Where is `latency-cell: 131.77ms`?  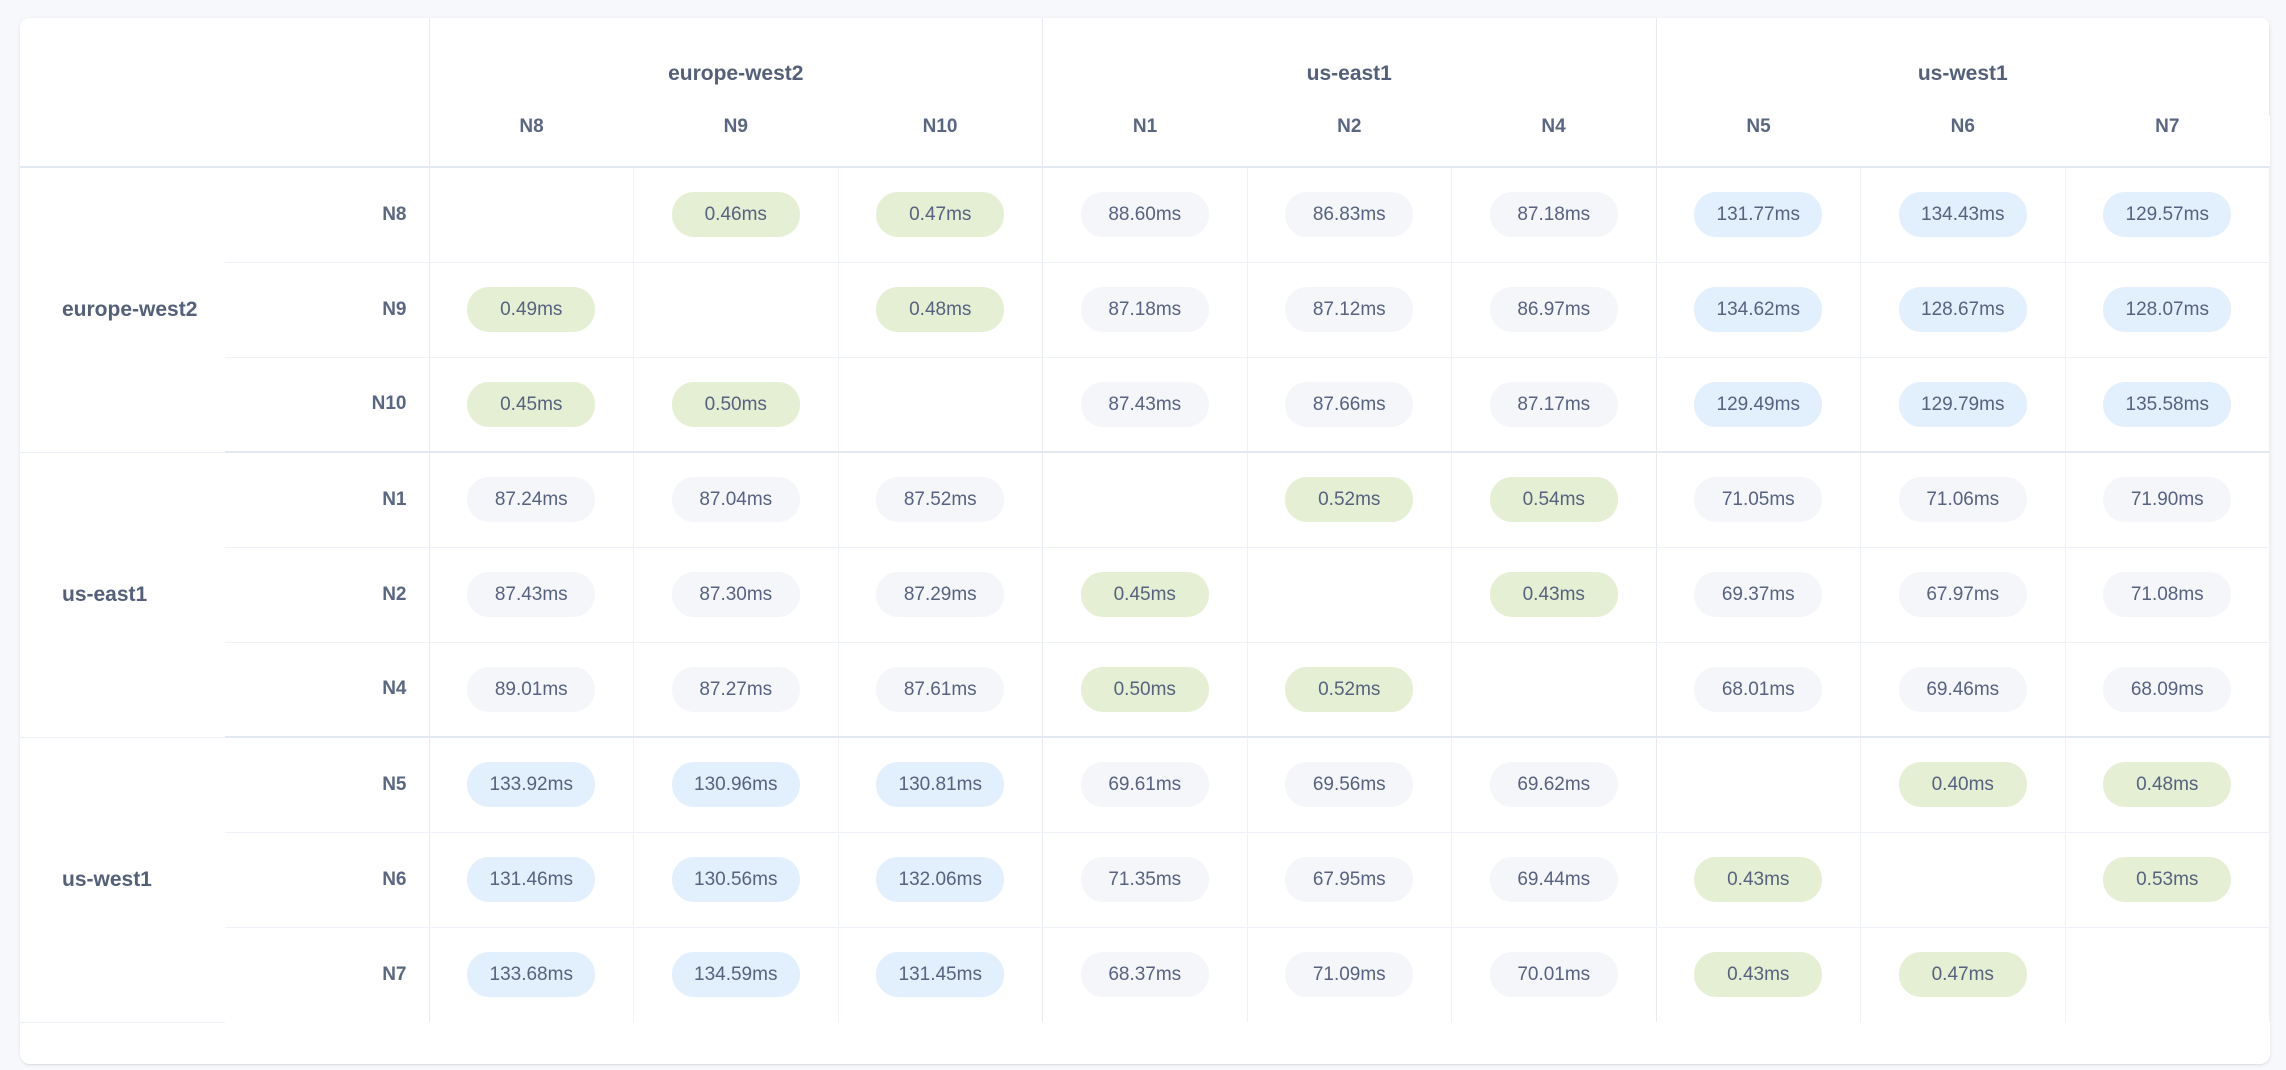 latency-cell: 131.77ms is located at coordinates (1758, 215).